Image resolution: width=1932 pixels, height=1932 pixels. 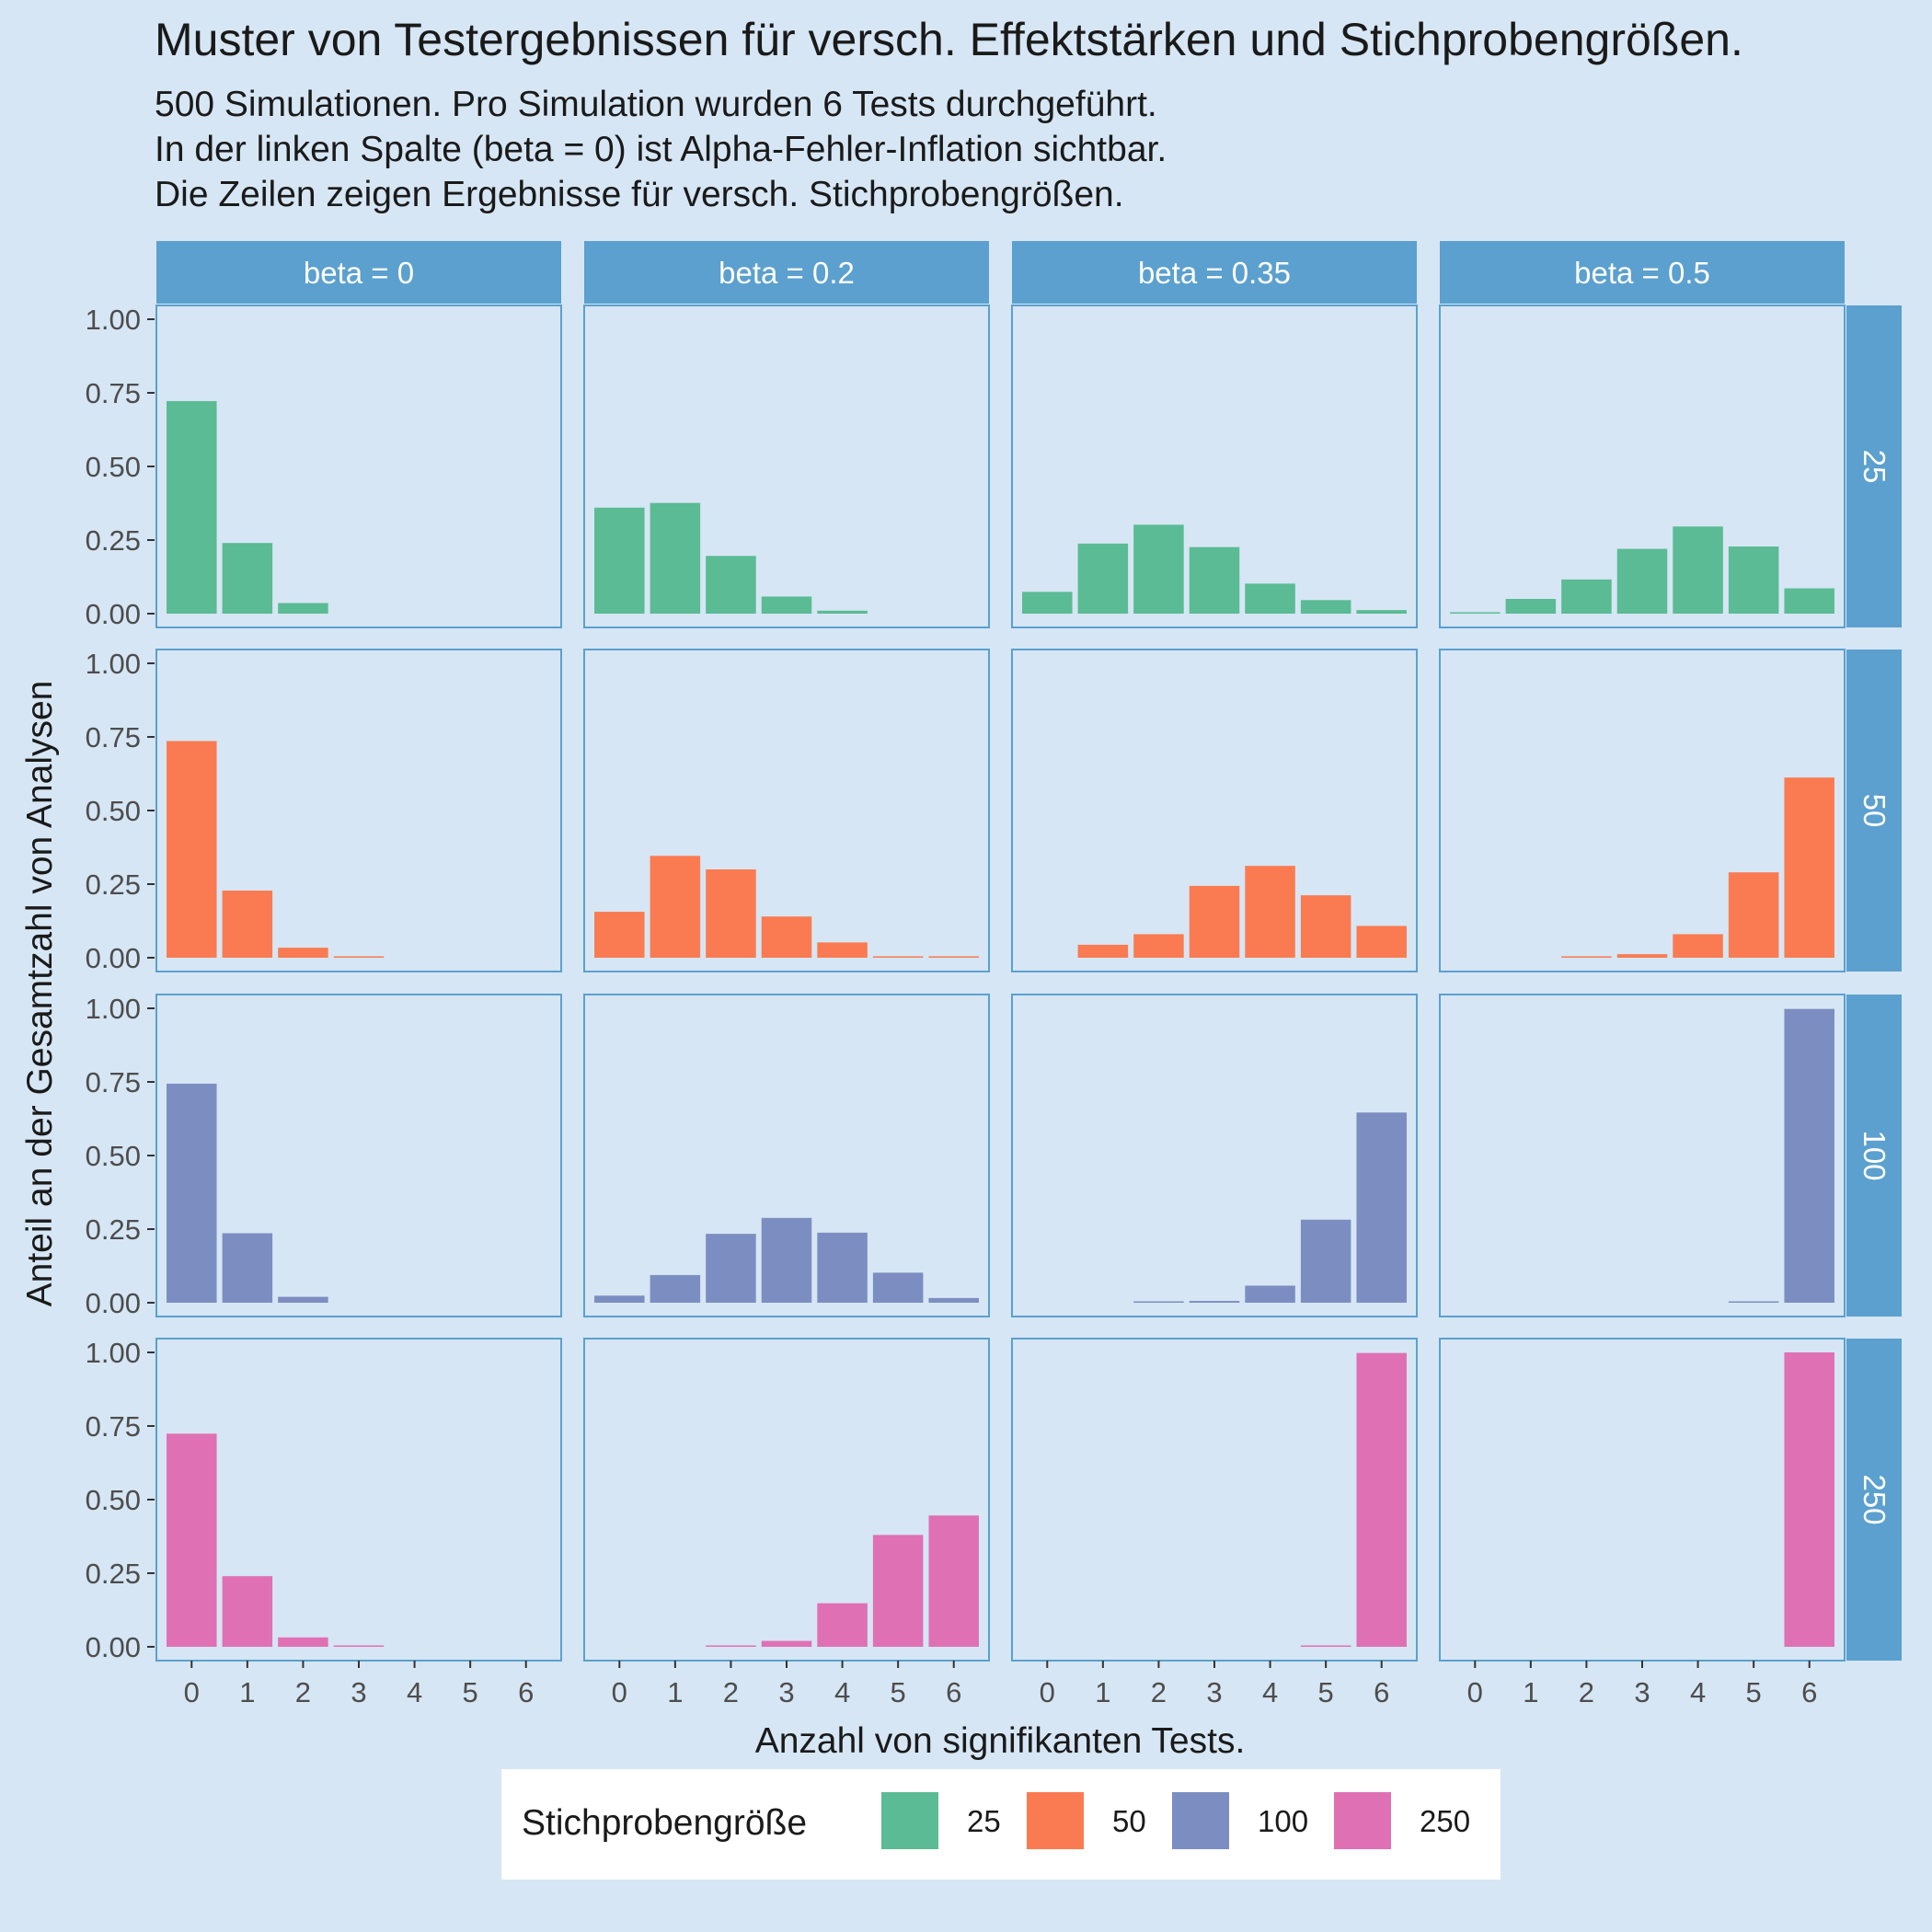 I want to click on x-tick-label-c3-2: 2, so click(x=1586, y=1692).